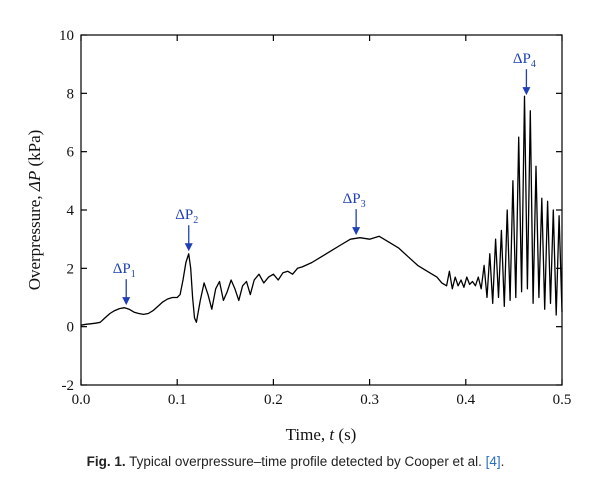 Image resolution: width=591 pixels, height=501 pixels. I want to click on annotation-label-2: ΔP2, so click(186, 216).